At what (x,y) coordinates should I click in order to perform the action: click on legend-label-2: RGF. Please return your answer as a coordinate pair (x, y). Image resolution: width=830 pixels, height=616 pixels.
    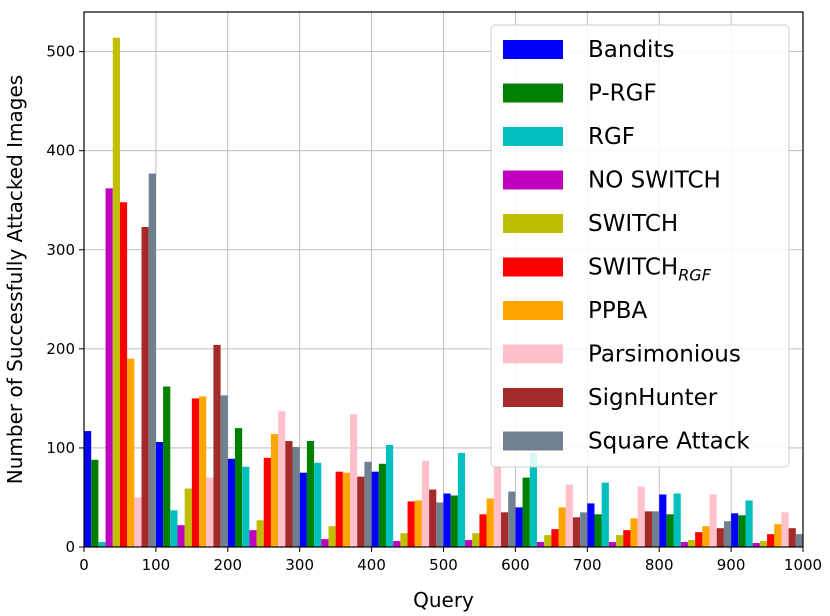
    Looking at the image, I should click on (611, 137).